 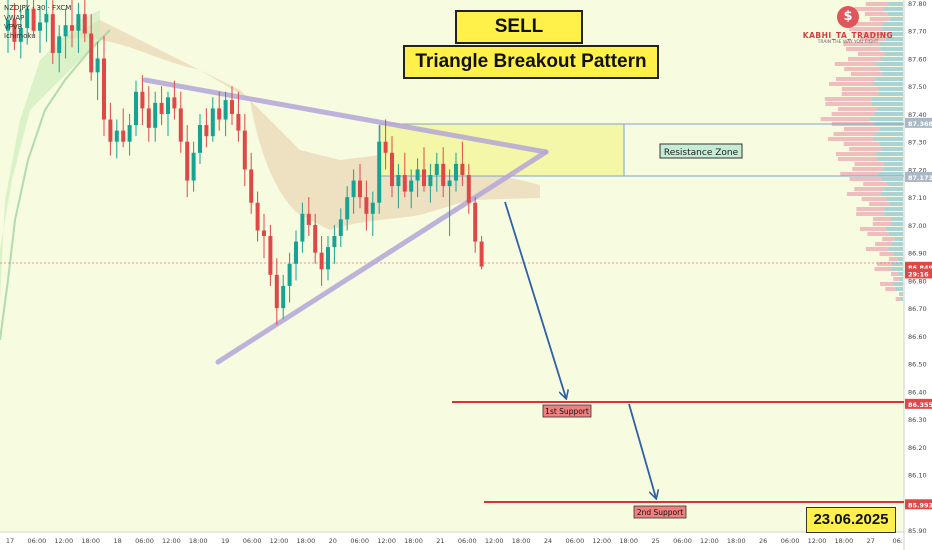 What do you see at coordinates (871, 541) in the screenshot?
I see `time-tick: 27` at bounding box center [871, 541].